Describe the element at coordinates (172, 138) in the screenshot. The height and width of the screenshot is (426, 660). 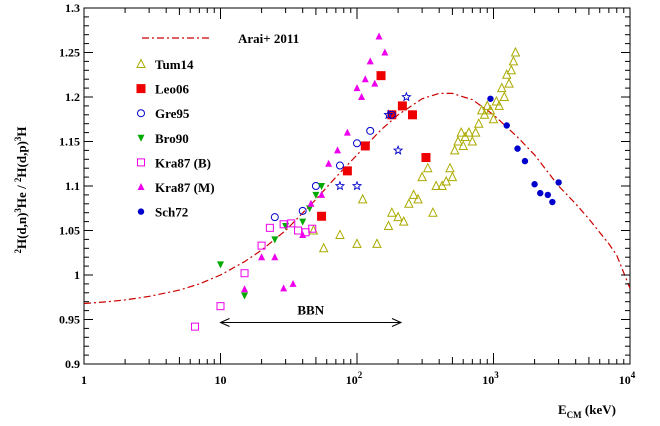
I see `legend-label-bro90: Bro90` at that location.